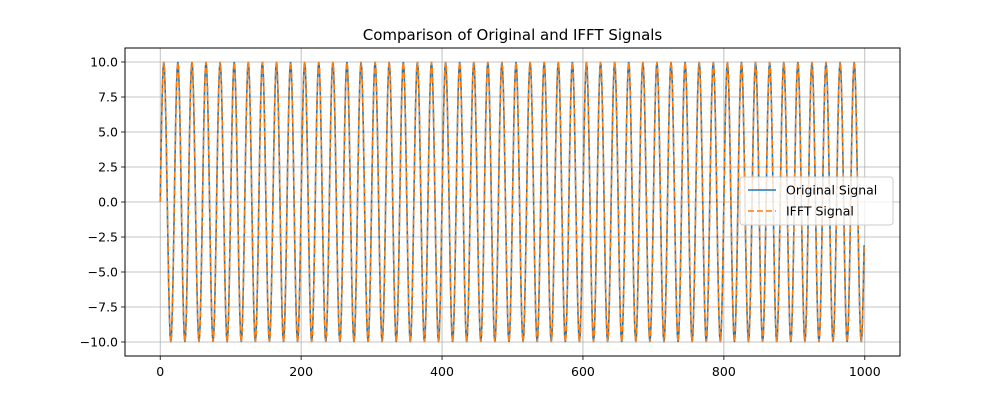 The image size is (1000, 400). Describe the element at coordinates (160, 371) in the screenshot. I see `x-tick-label: 0` at that location.